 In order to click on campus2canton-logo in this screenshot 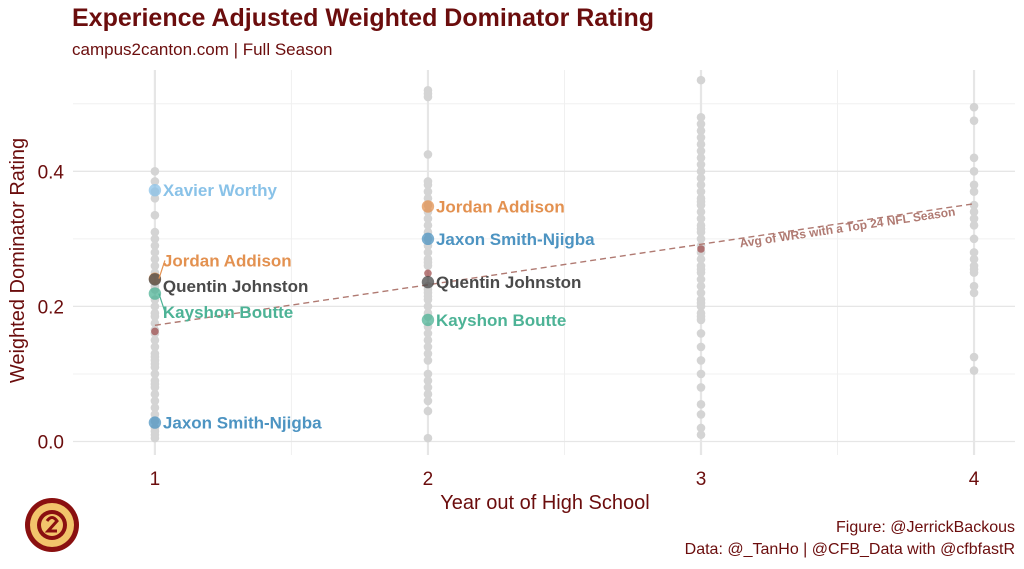, I will do `click(52, 525)`.